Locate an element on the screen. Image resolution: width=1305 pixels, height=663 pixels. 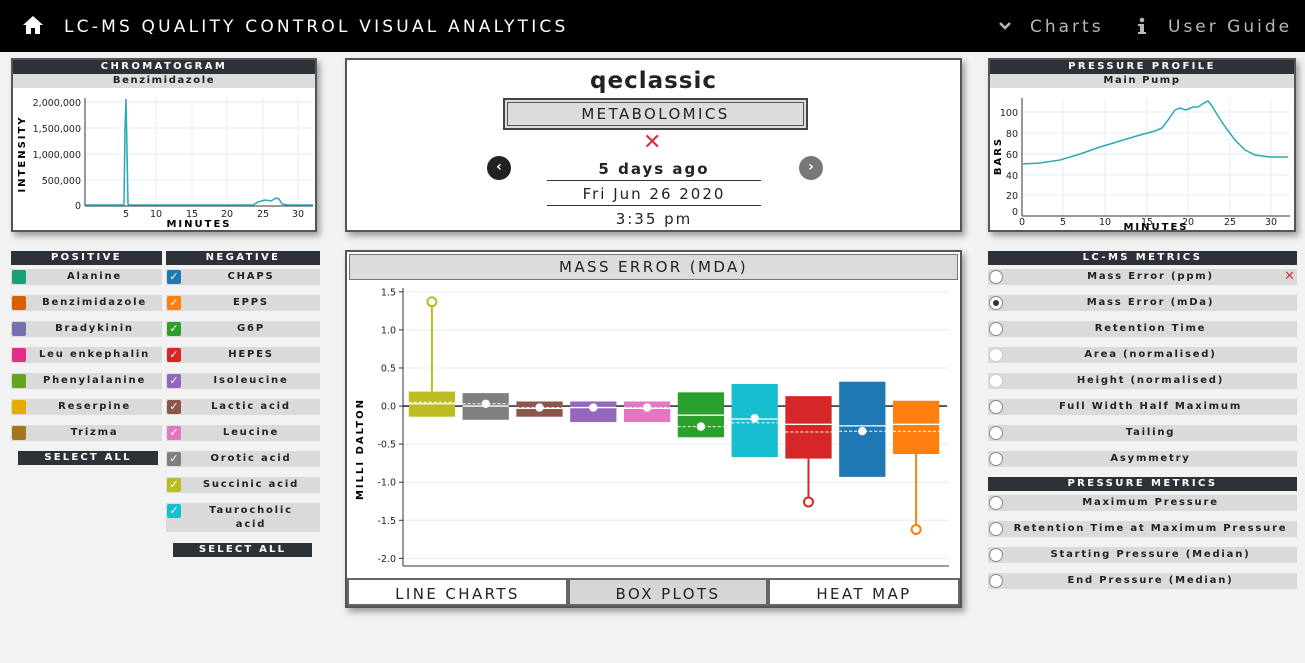
chromatogram-trace is located at coordinates (199, 152).